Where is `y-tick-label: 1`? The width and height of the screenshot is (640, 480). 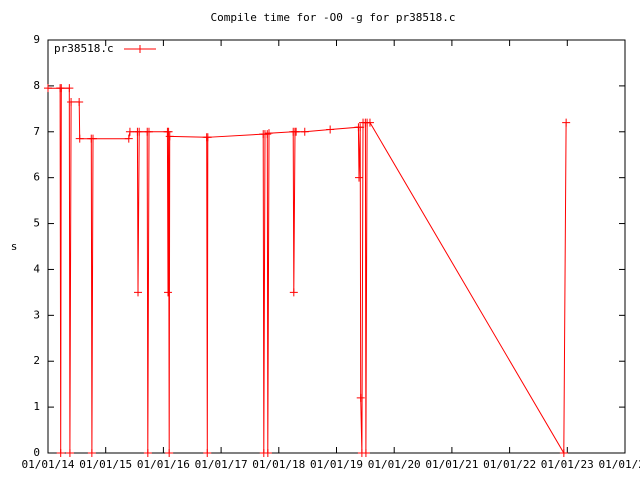
y-tick-label: 1 is located at coordinates (36, 406).